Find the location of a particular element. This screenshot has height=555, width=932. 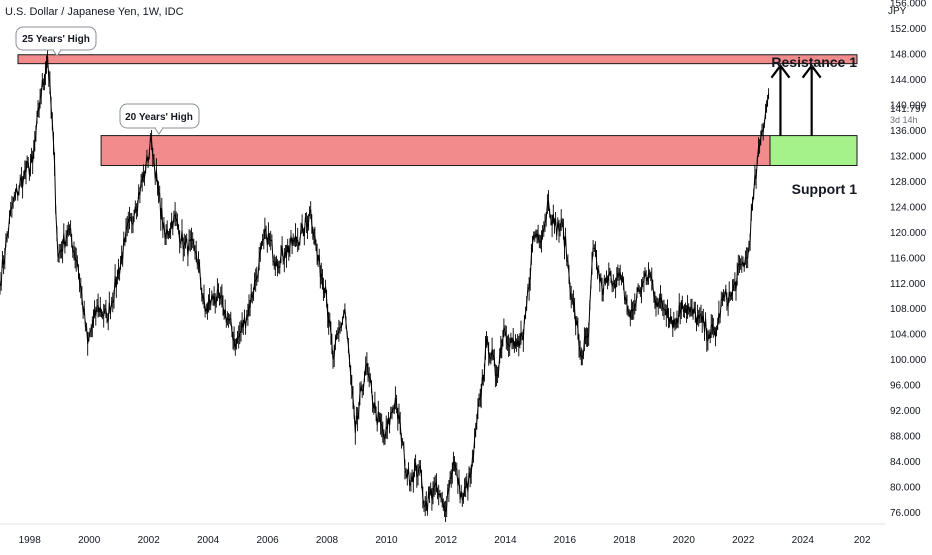

callout-20-label: 20 Years' High is located at coordinates (159, 117).